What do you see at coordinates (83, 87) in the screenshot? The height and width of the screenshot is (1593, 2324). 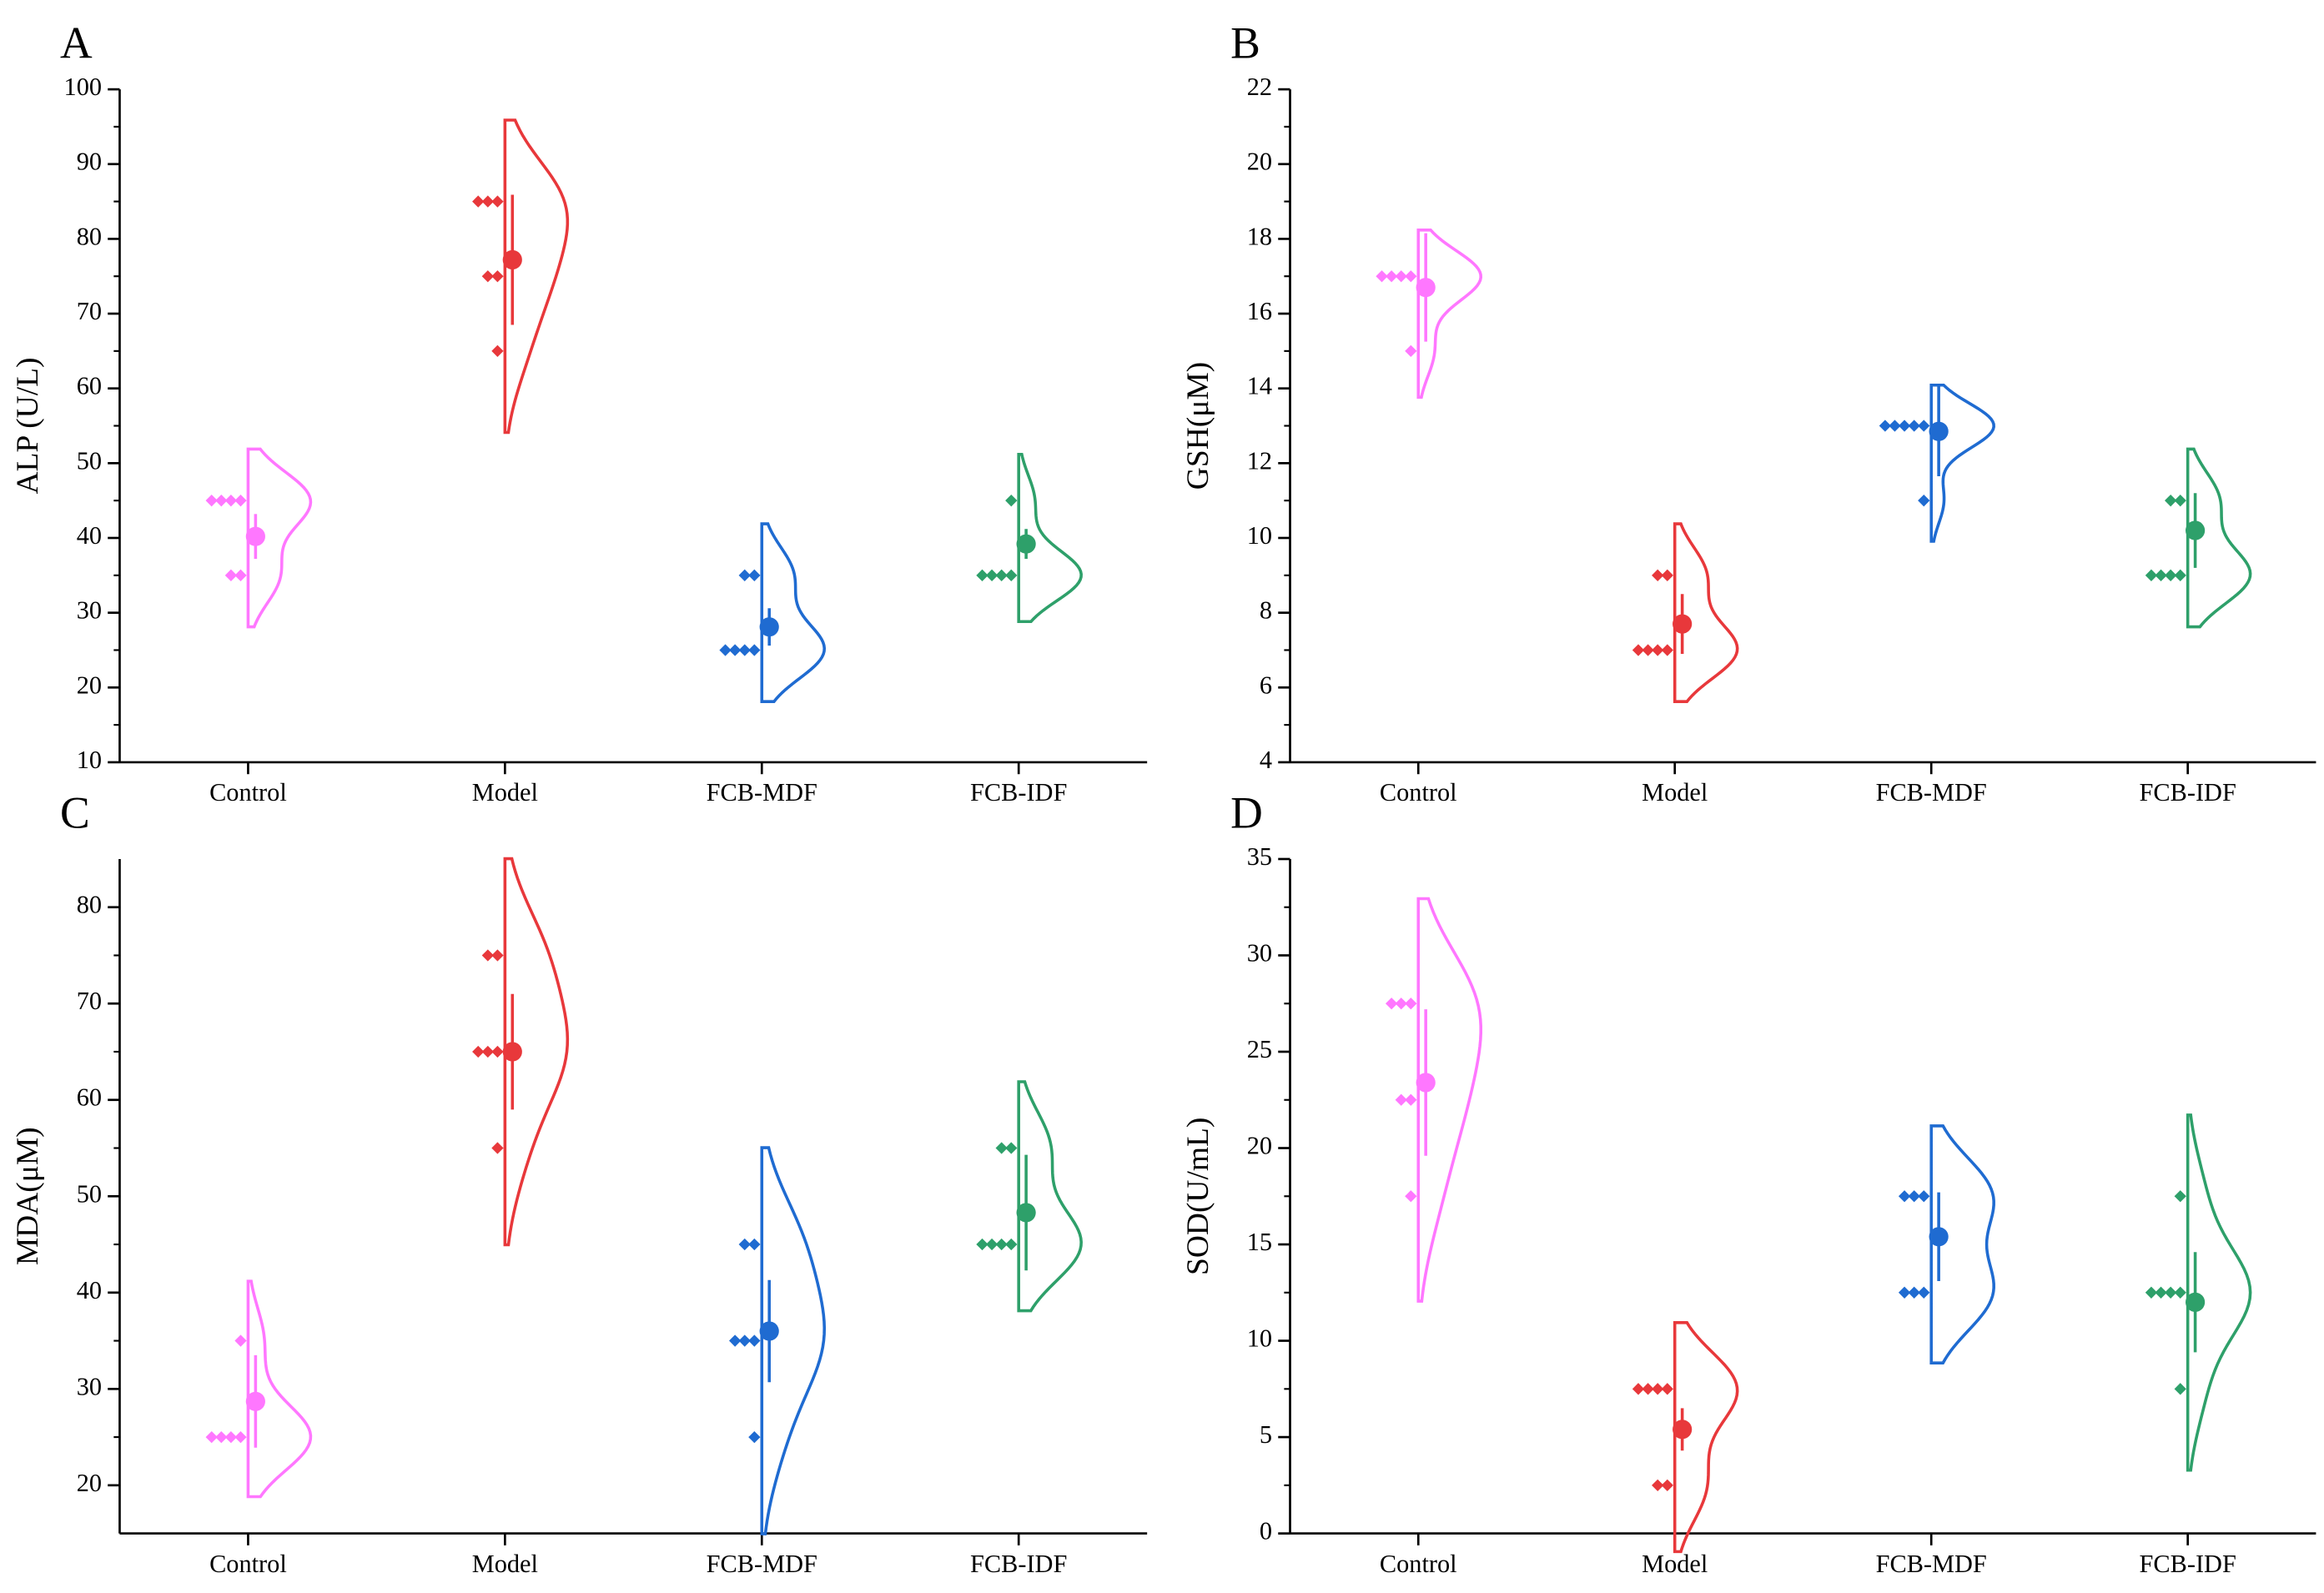 I see `y-tick-label: 100` at bounding box center [83, 87].